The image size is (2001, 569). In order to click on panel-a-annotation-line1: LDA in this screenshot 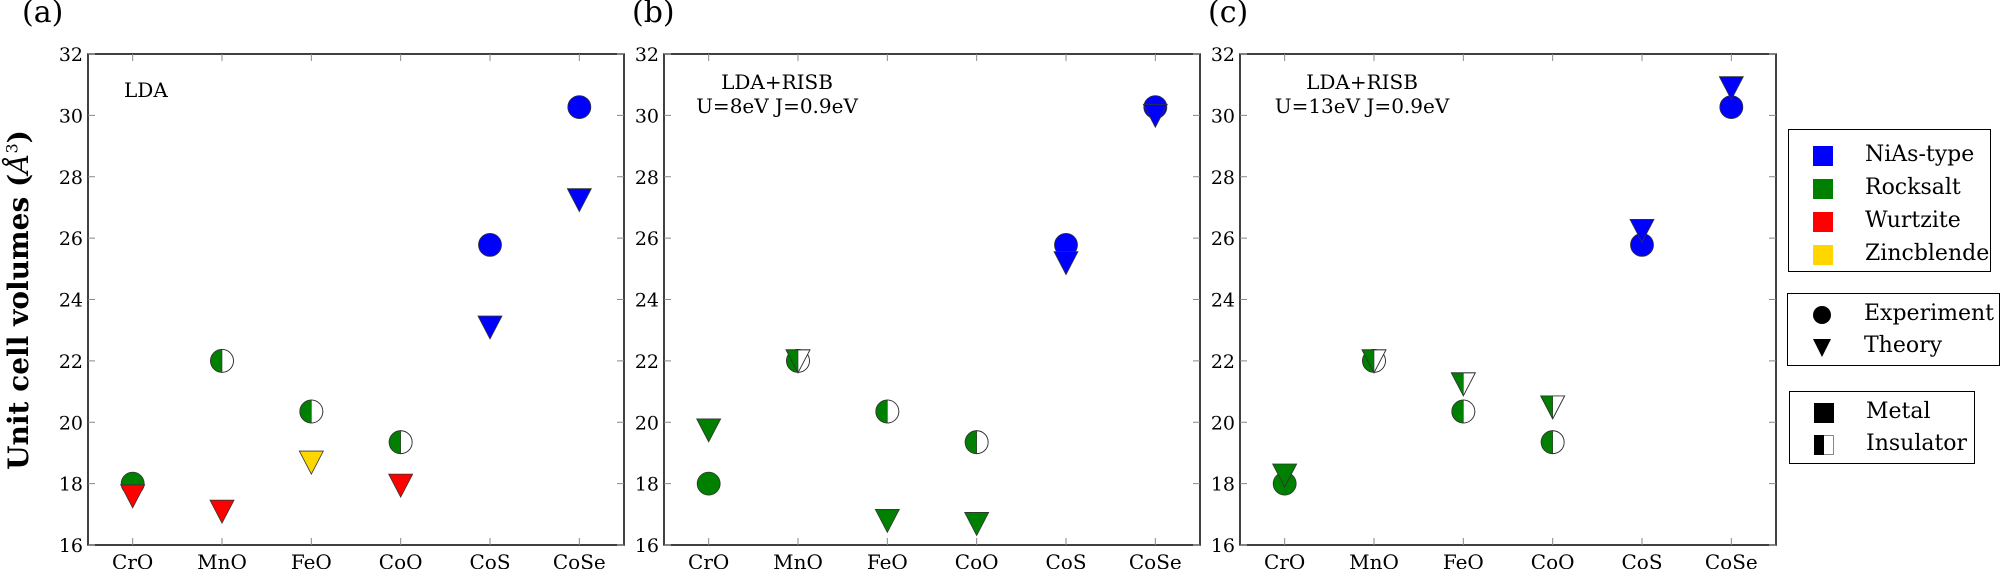, I will do `click(146, 90)`.